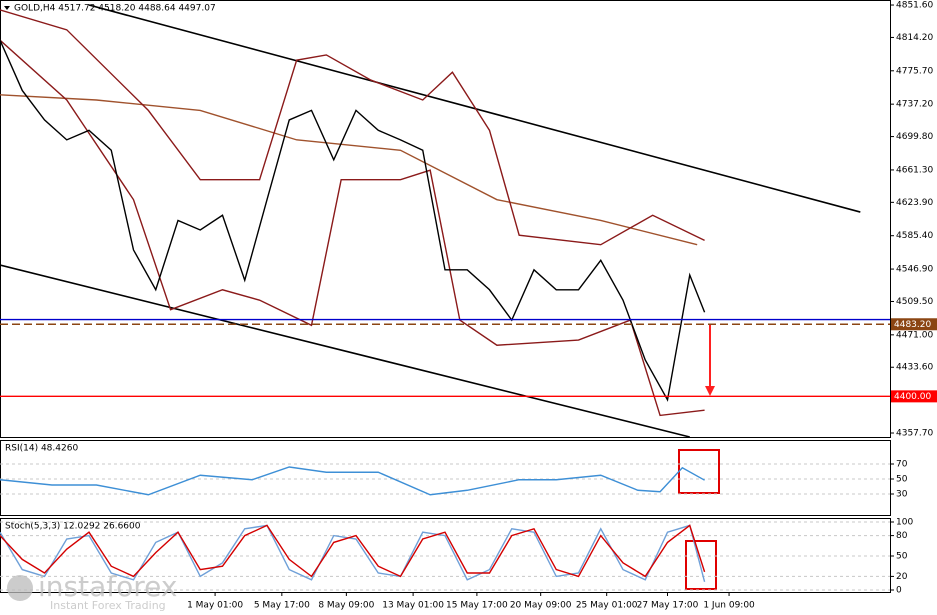 Image resolution: width=937 pixels, height=615 pixels. I want to click on x-tick-label: 1 May 01:00, so click(215, 606).